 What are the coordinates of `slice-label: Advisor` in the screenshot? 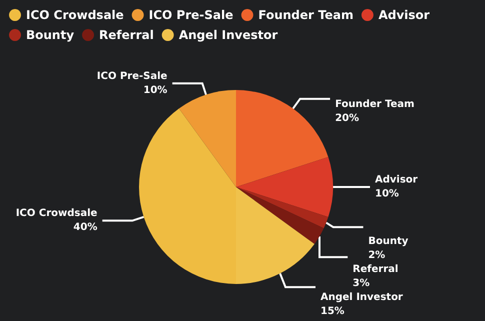 It's located at (396, 180).